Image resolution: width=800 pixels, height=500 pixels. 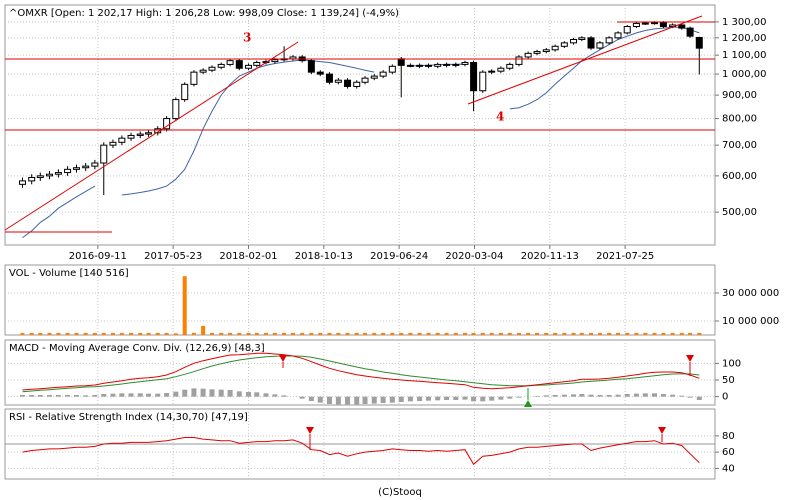 I want to click on x-tick-label: 2018-10-13, so click(x=324, y=256).